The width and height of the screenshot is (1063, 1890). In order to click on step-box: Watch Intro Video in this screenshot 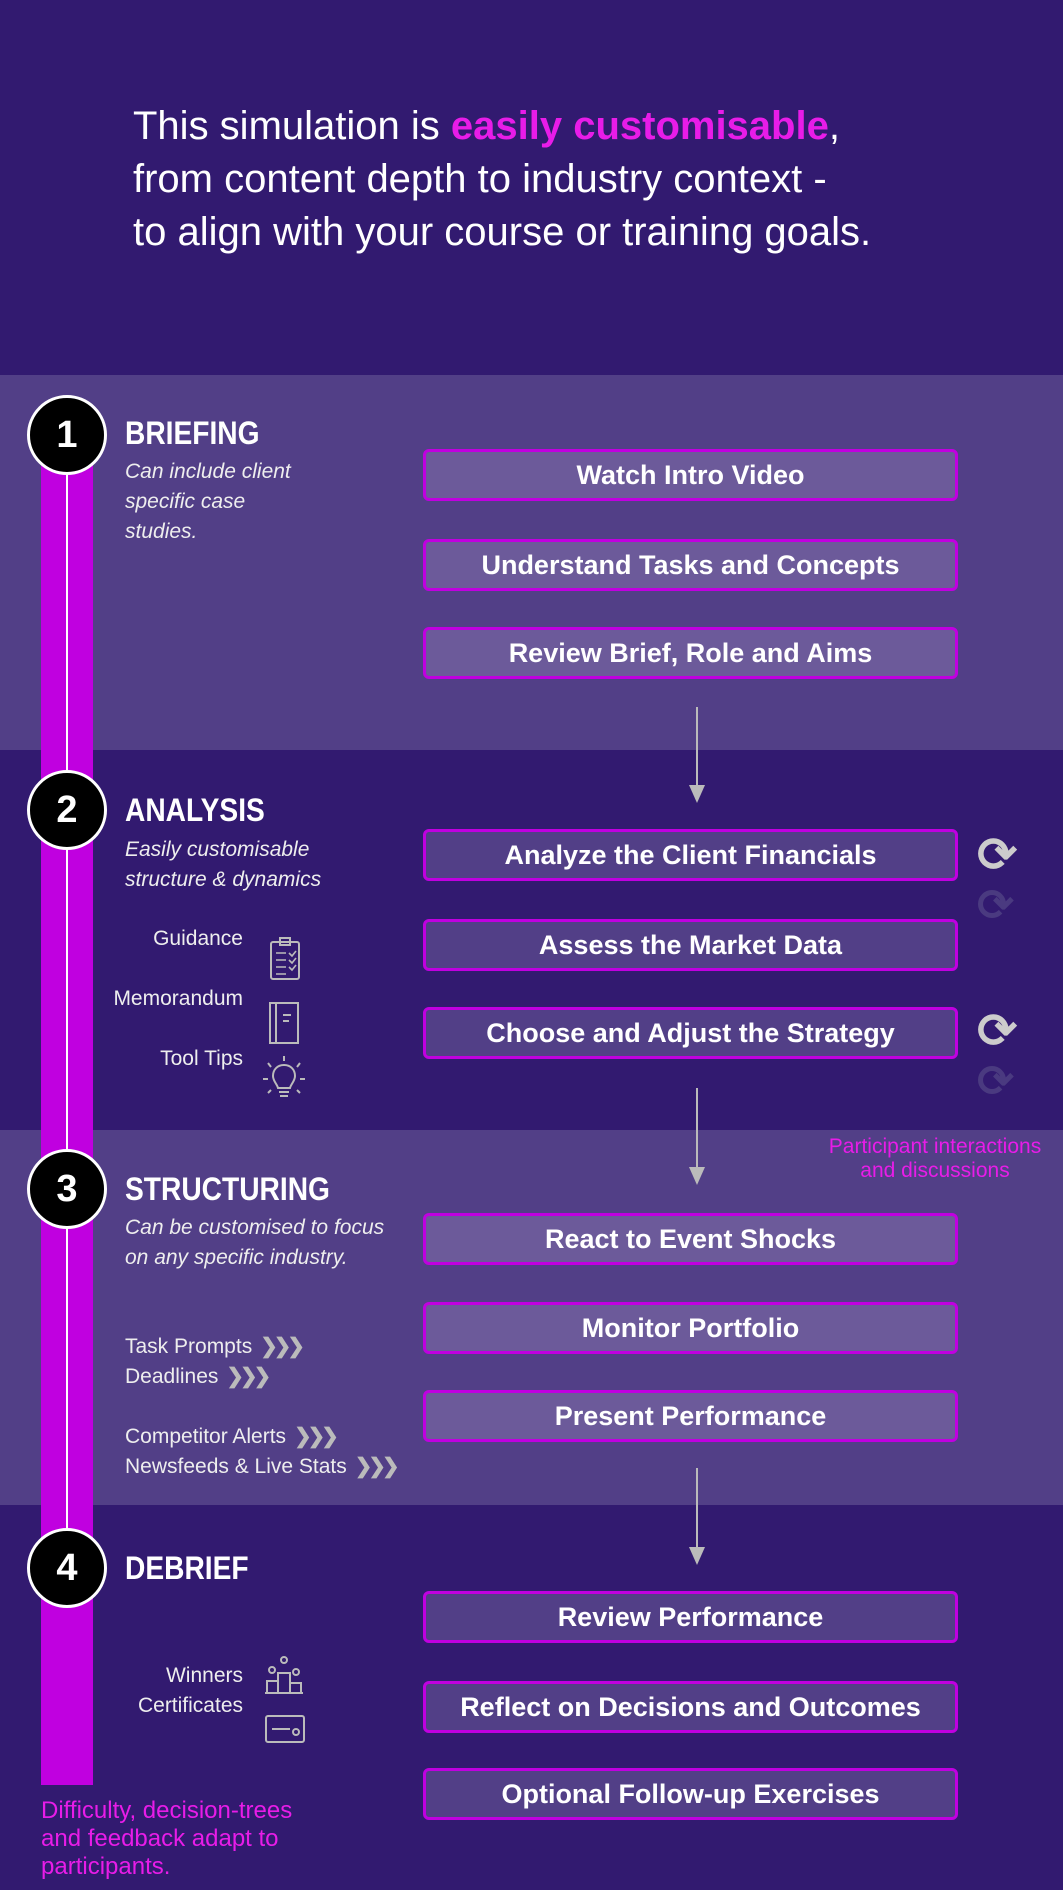, I will do `click(690, 475)`.